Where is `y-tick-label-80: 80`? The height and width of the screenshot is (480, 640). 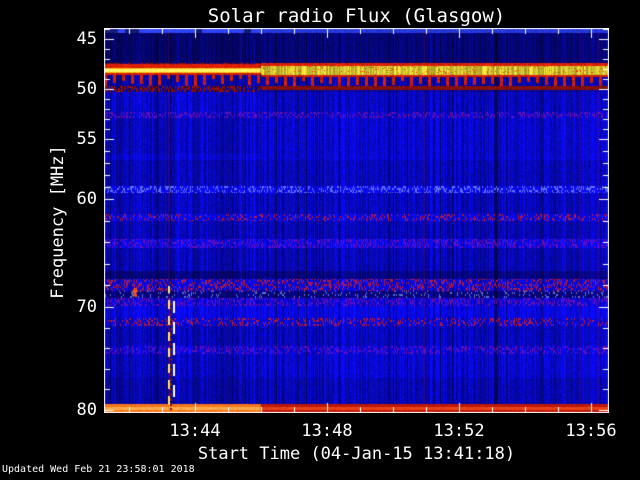
y-tick-label-80: 80 is located at coordinates (86, 410).